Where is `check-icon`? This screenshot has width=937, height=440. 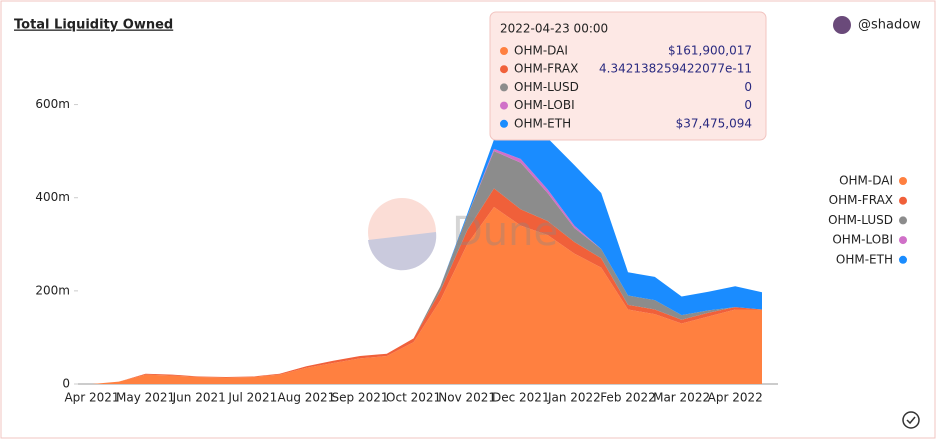 check-icon is located at coordinates (911, 420).